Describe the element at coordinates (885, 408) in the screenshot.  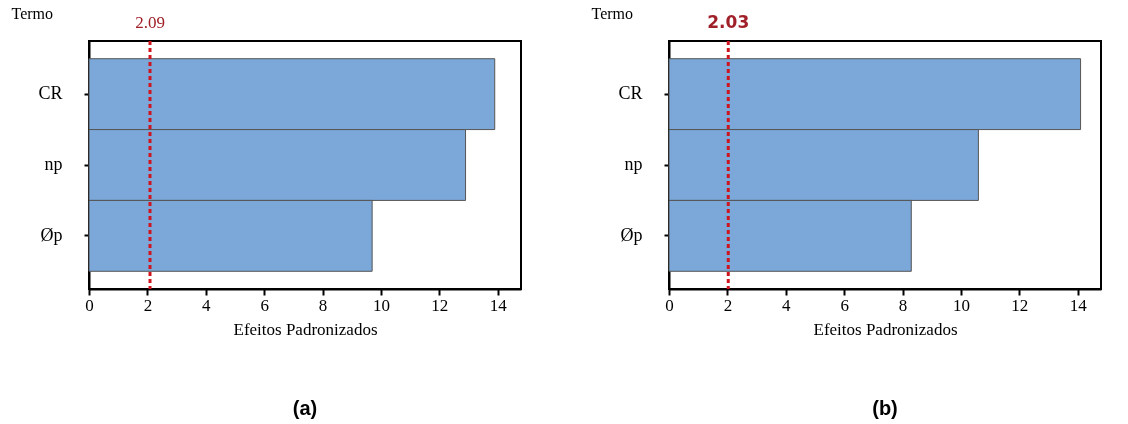
I see `text: (b)` at that location.